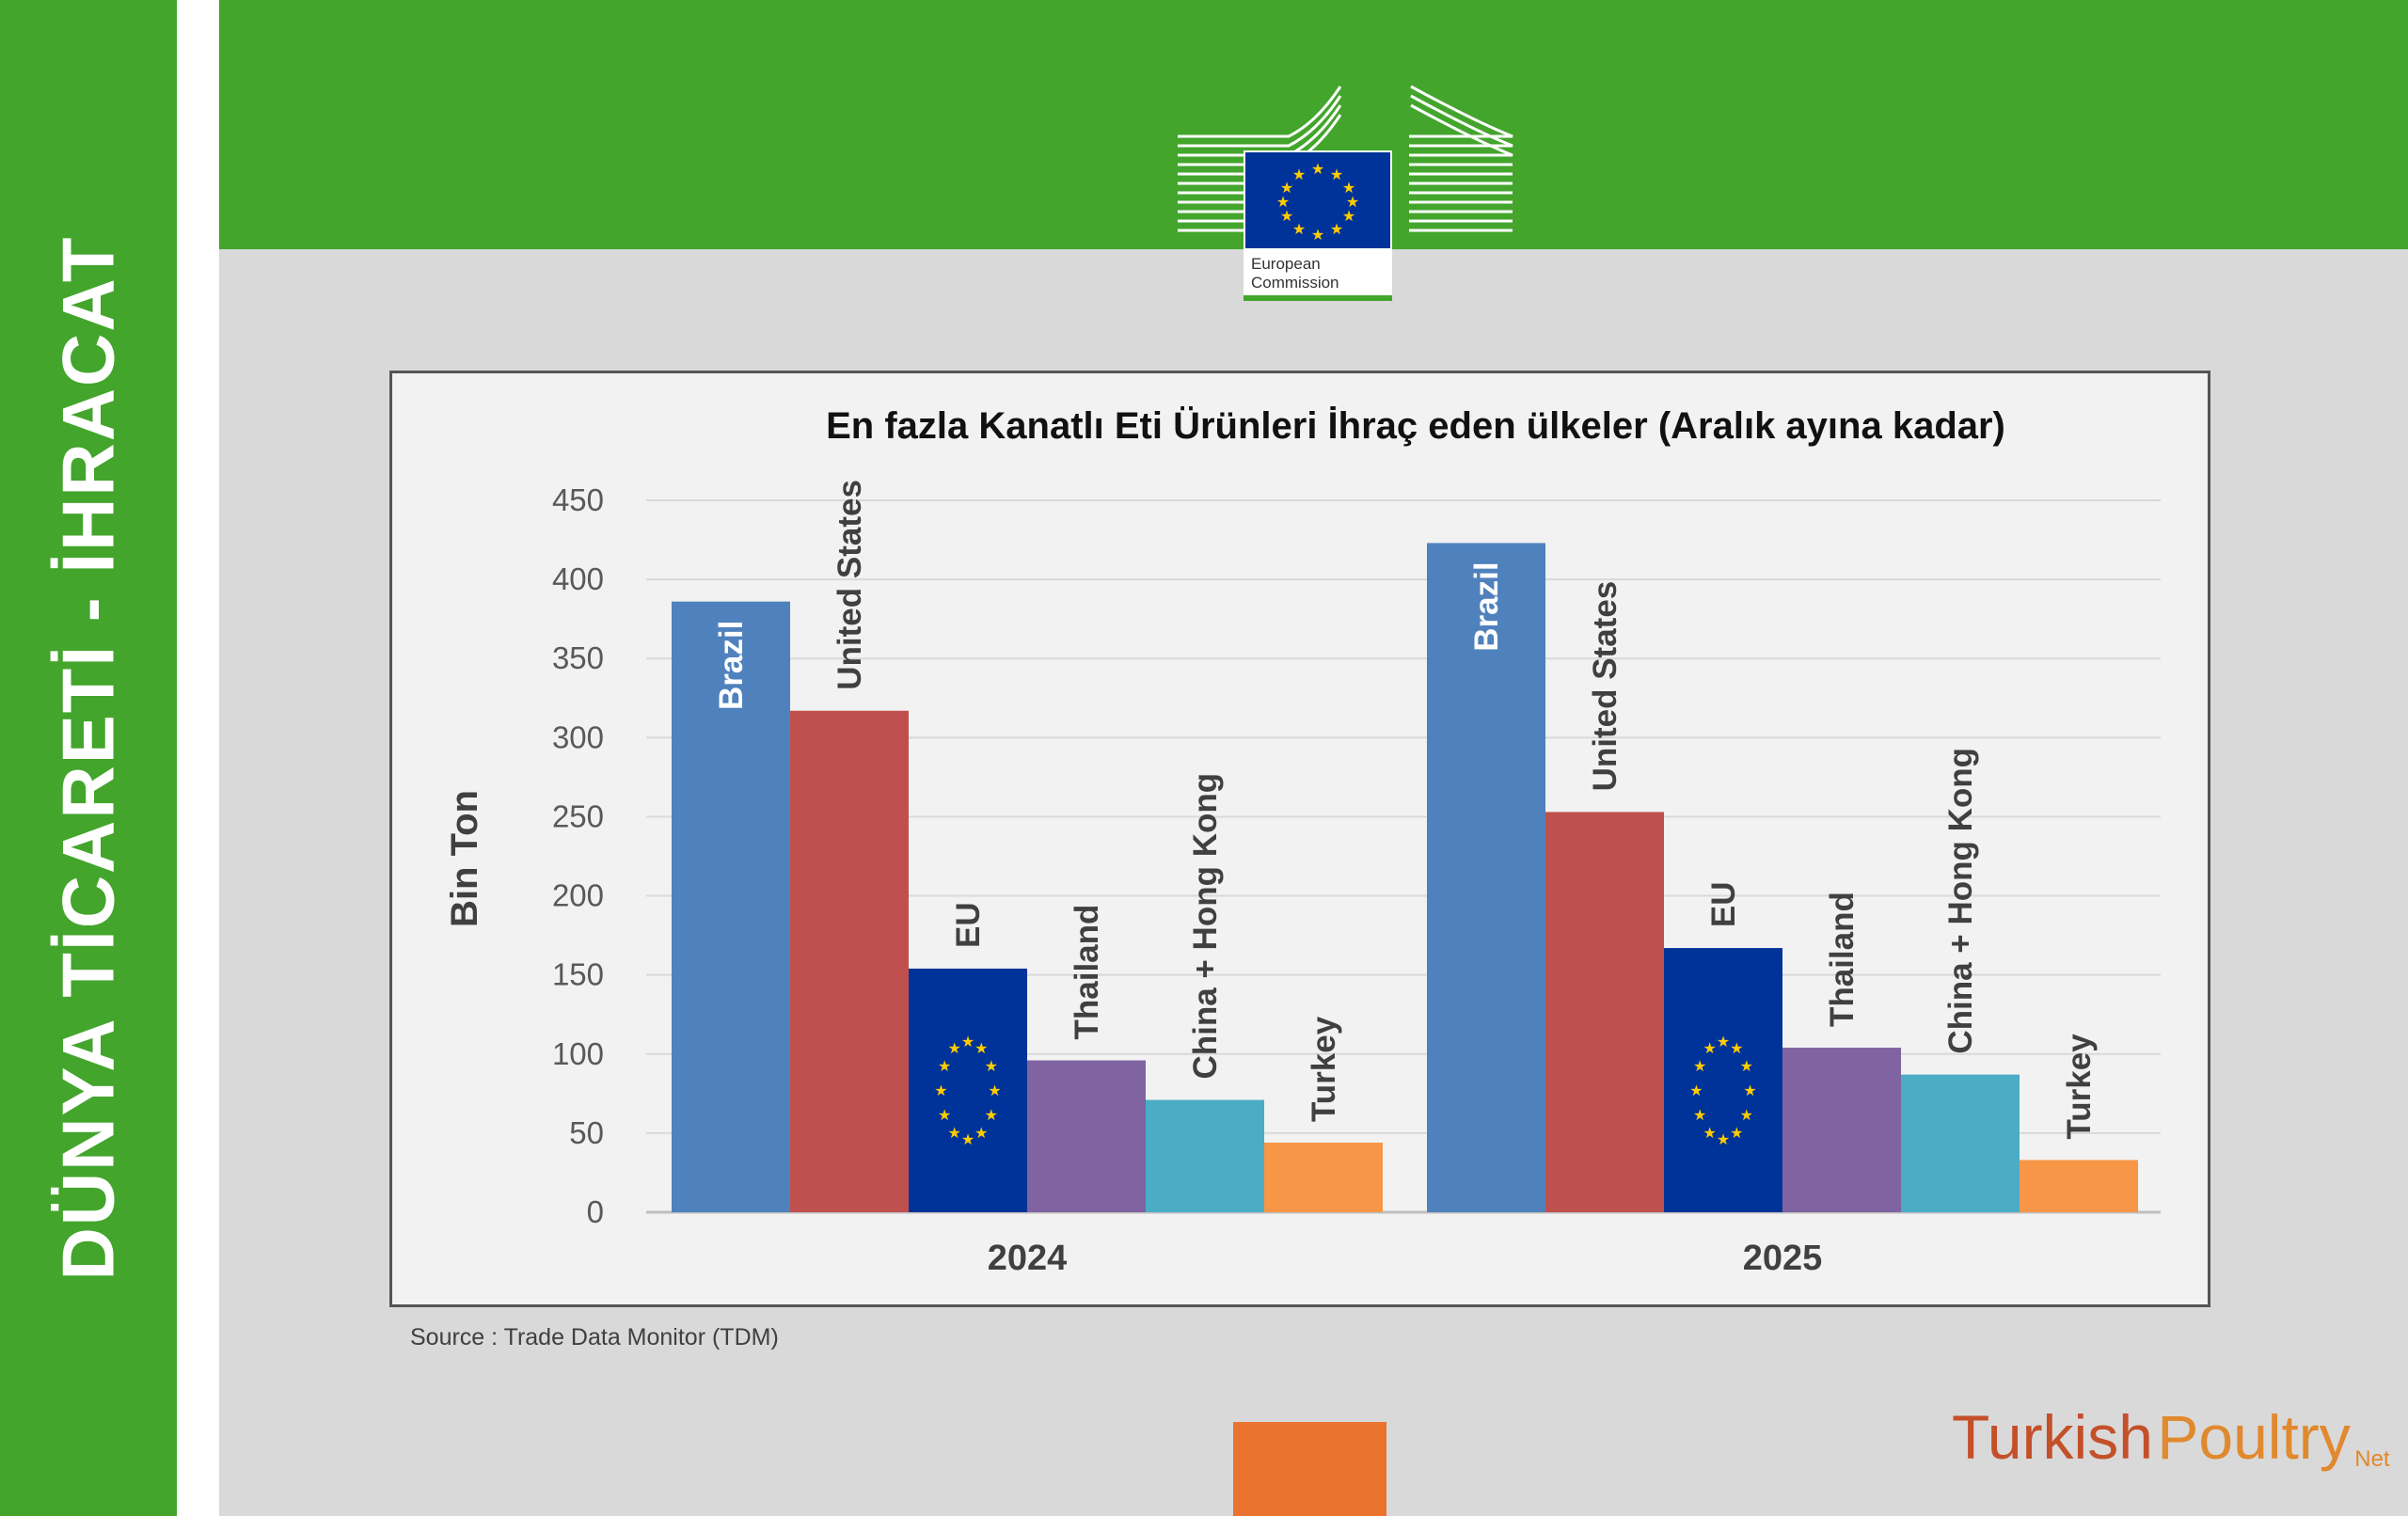  Describe the element at coordinates (2052, 1437) in the screenshot. I see `brand-part1: Turkish` at that location.